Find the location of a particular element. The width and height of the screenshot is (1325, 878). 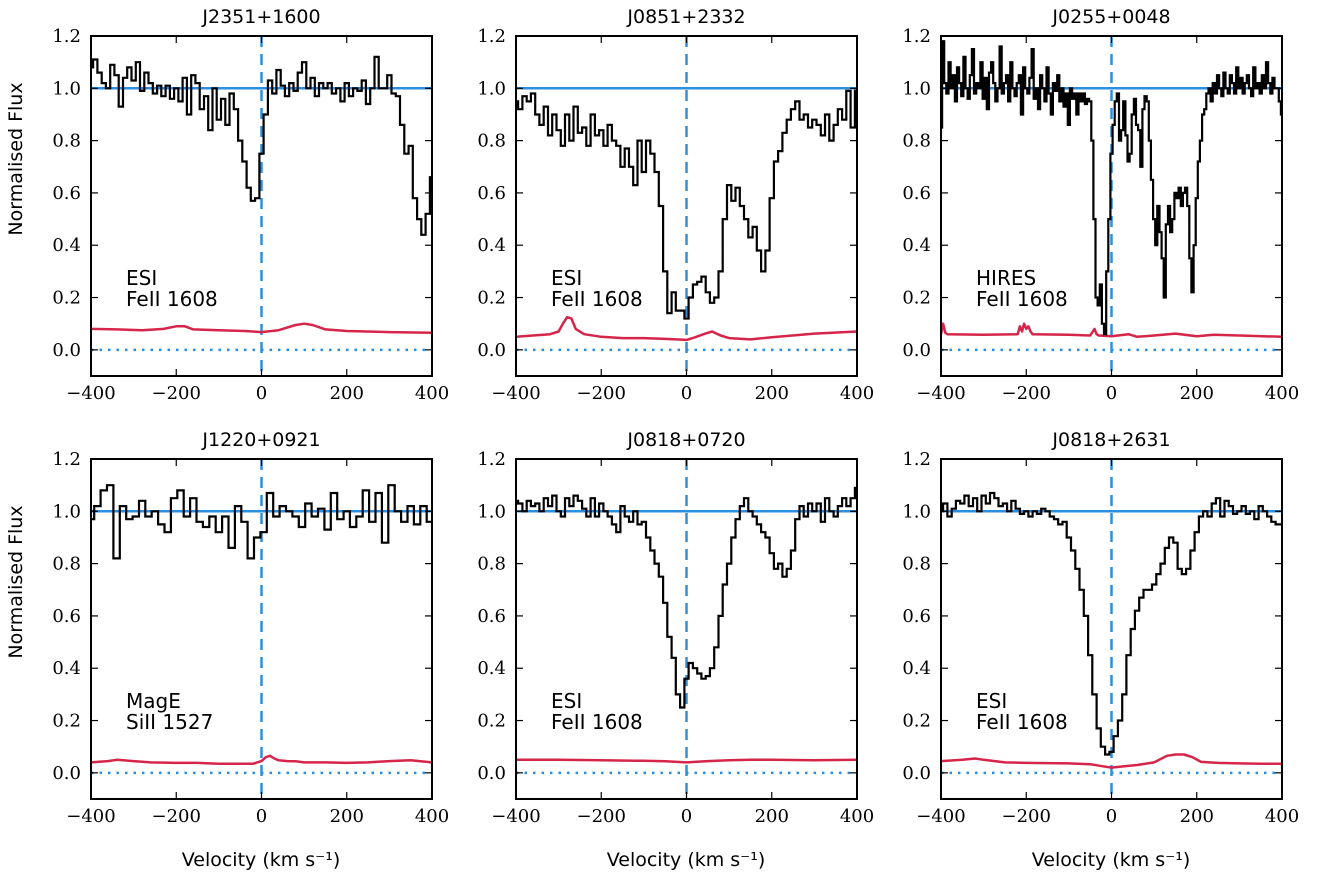

panel-title: J1220+0921 is located at coordinates (260, 440).